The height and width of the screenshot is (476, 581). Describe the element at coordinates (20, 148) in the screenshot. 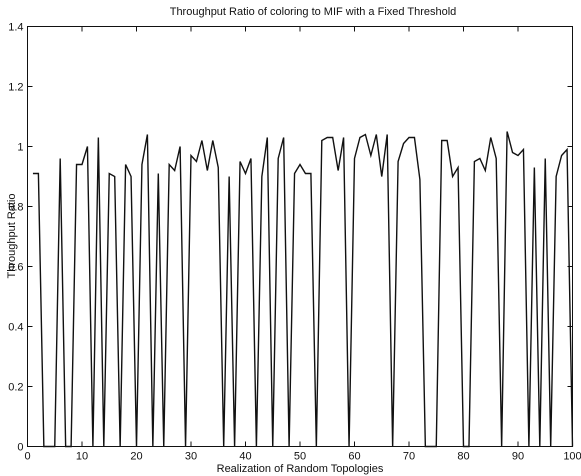

I see `y-tick-label: 1` at that location.